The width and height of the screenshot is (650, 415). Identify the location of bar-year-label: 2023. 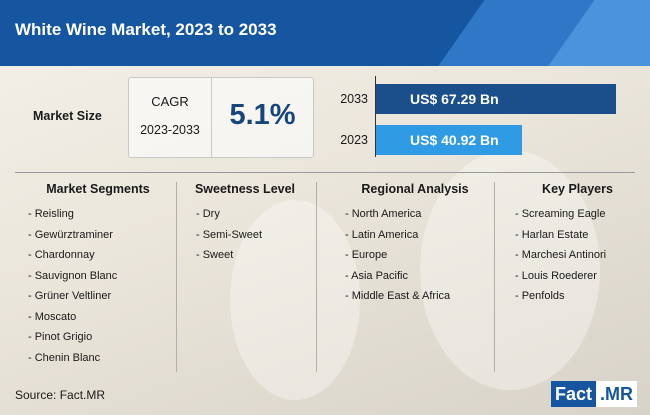
(354, 140).